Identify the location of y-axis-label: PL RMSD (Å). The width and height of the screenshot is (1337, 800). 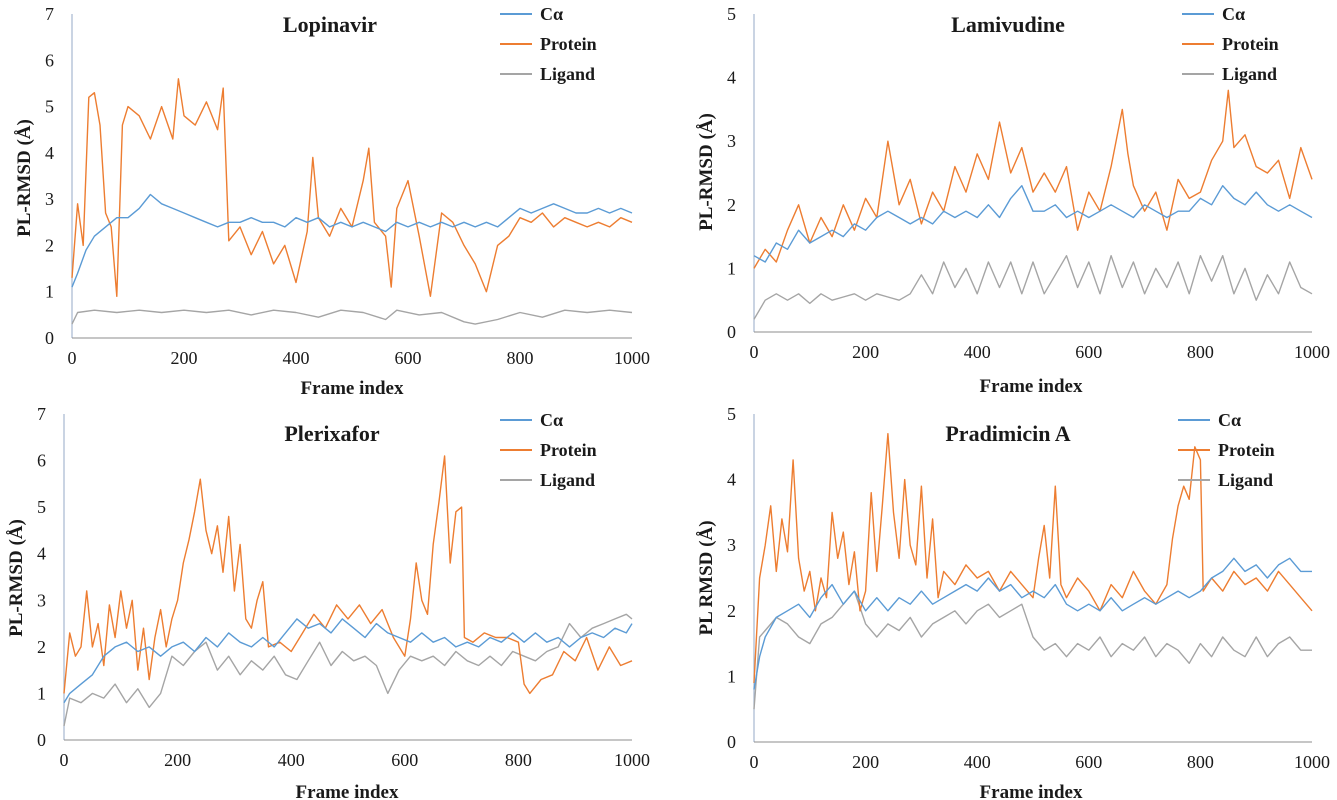
(706, 577).